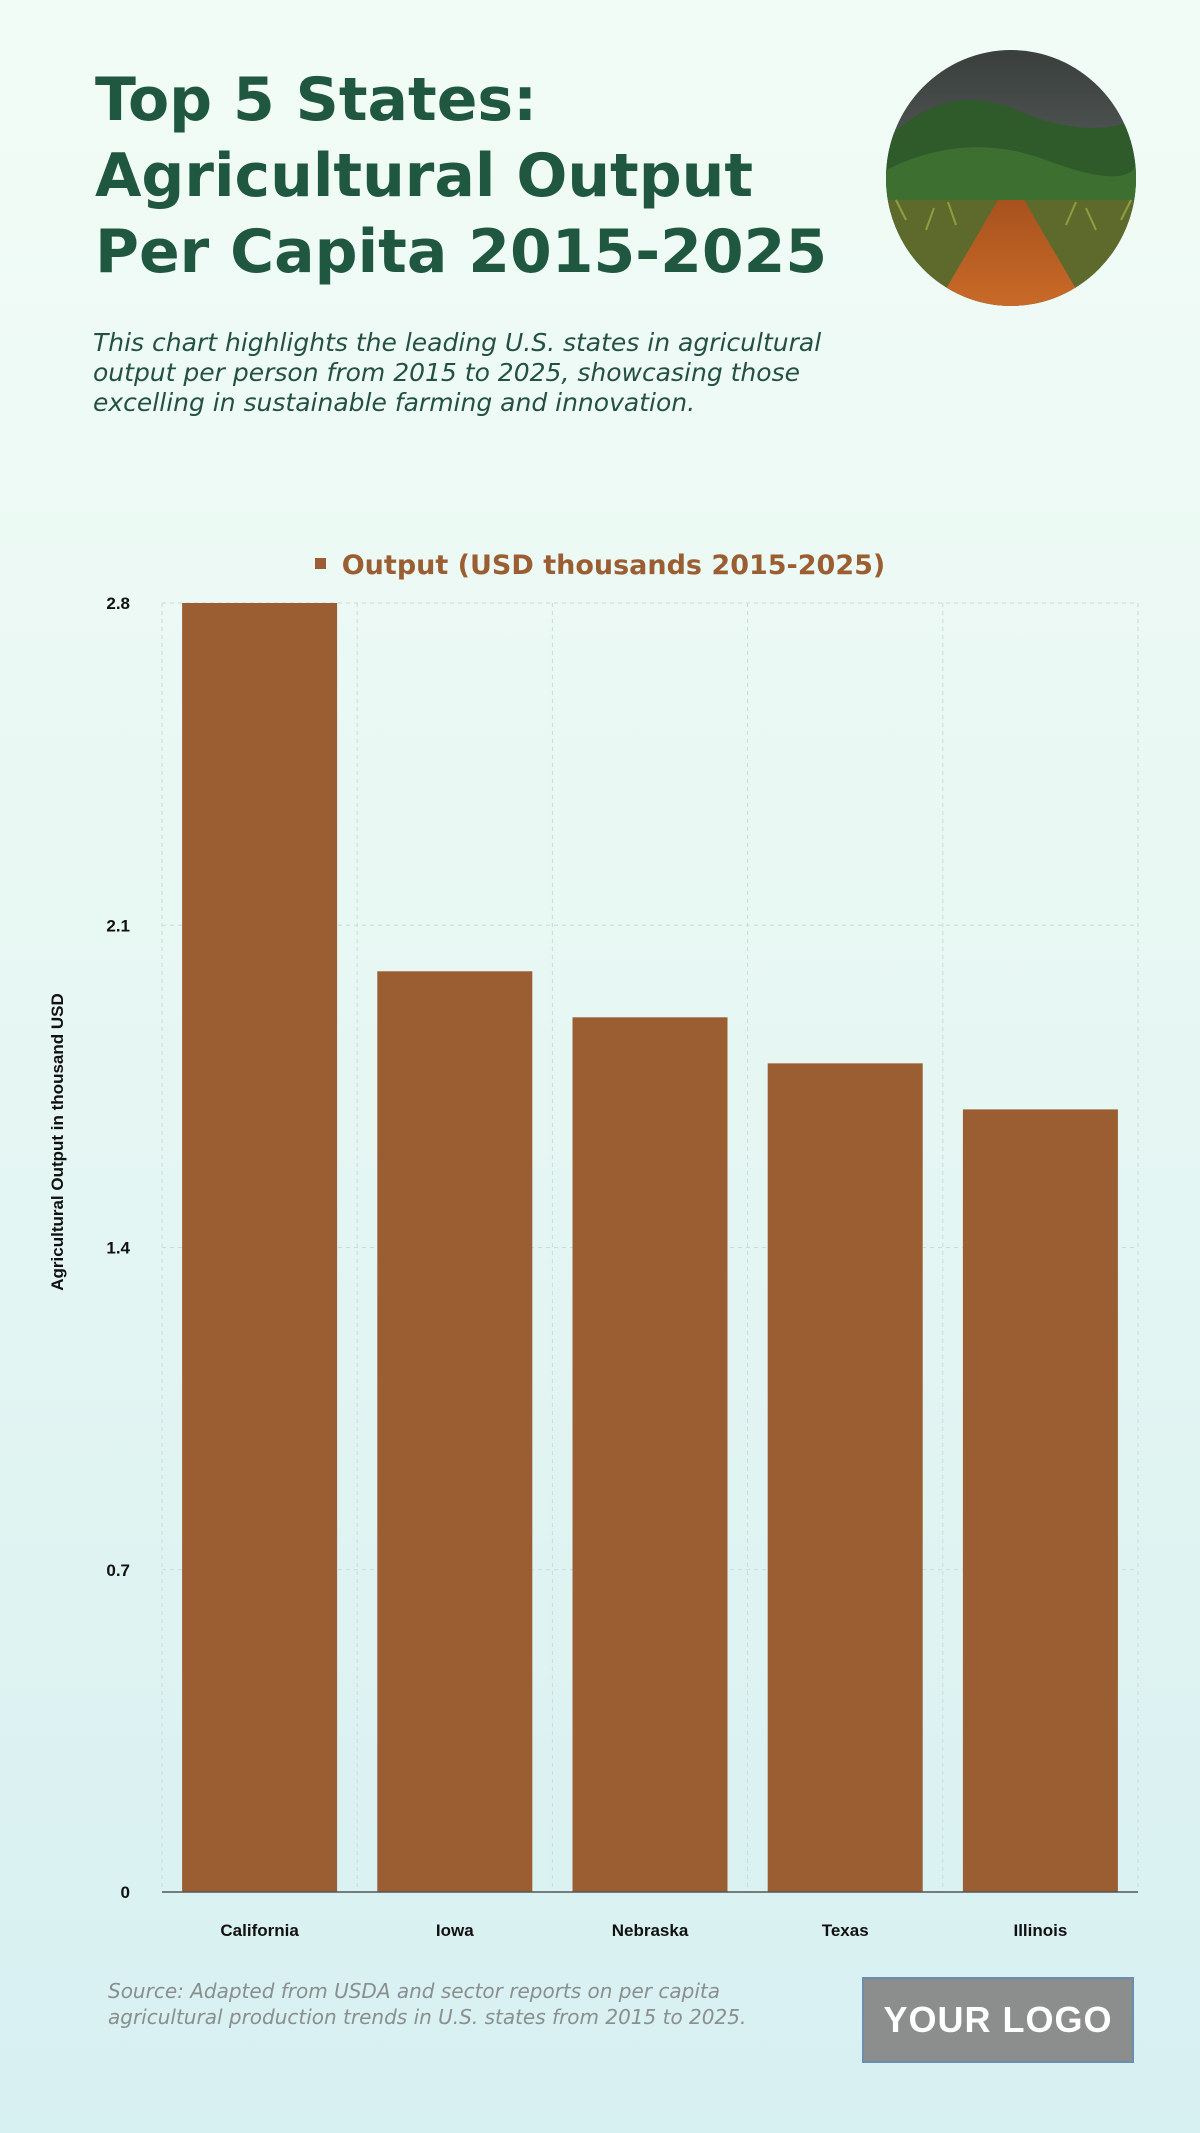 The width and height of the screenshot is (1200, 2133). Describe the element at coordinates (650, 1930) in the screenshot. I see `x-tick-label: Nebraska` at that location.